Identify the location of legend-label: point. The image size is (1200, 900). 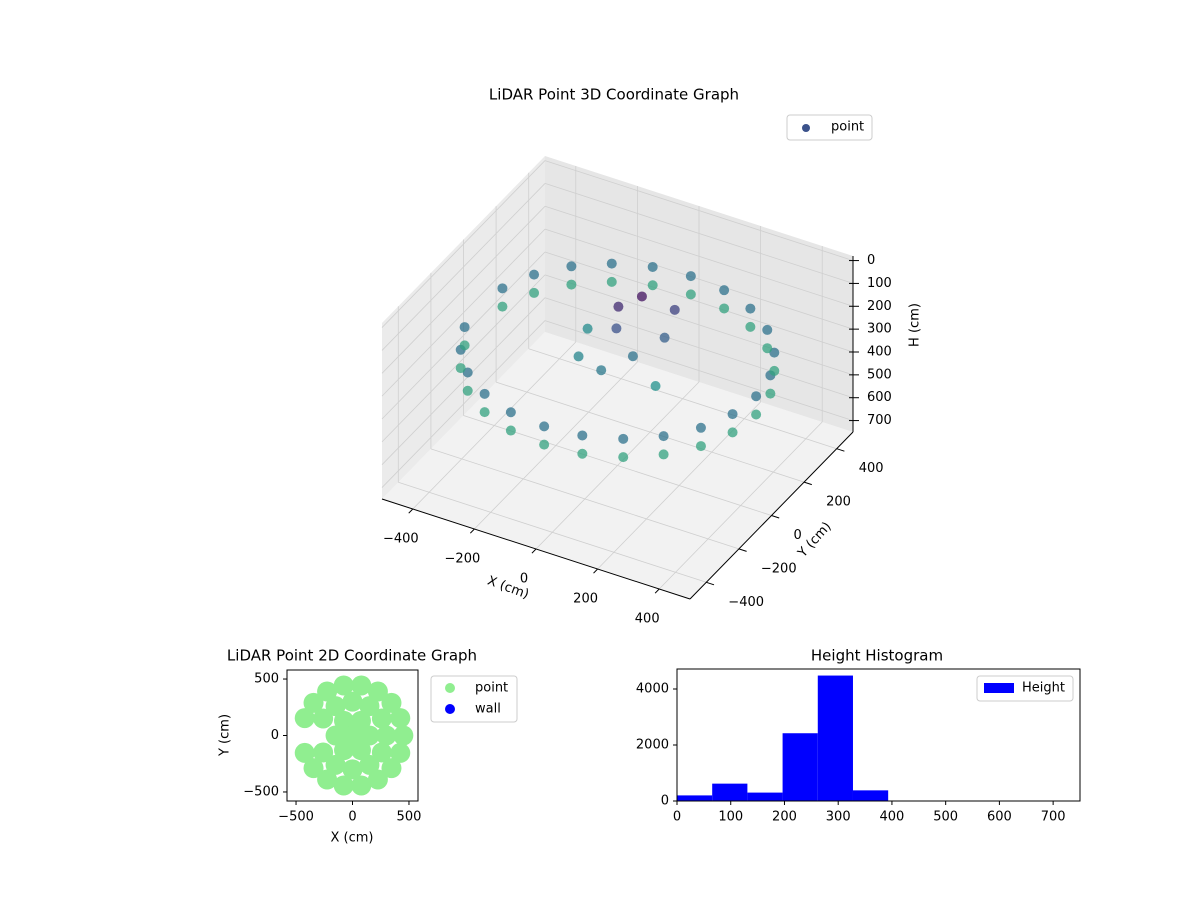
(491, 688).